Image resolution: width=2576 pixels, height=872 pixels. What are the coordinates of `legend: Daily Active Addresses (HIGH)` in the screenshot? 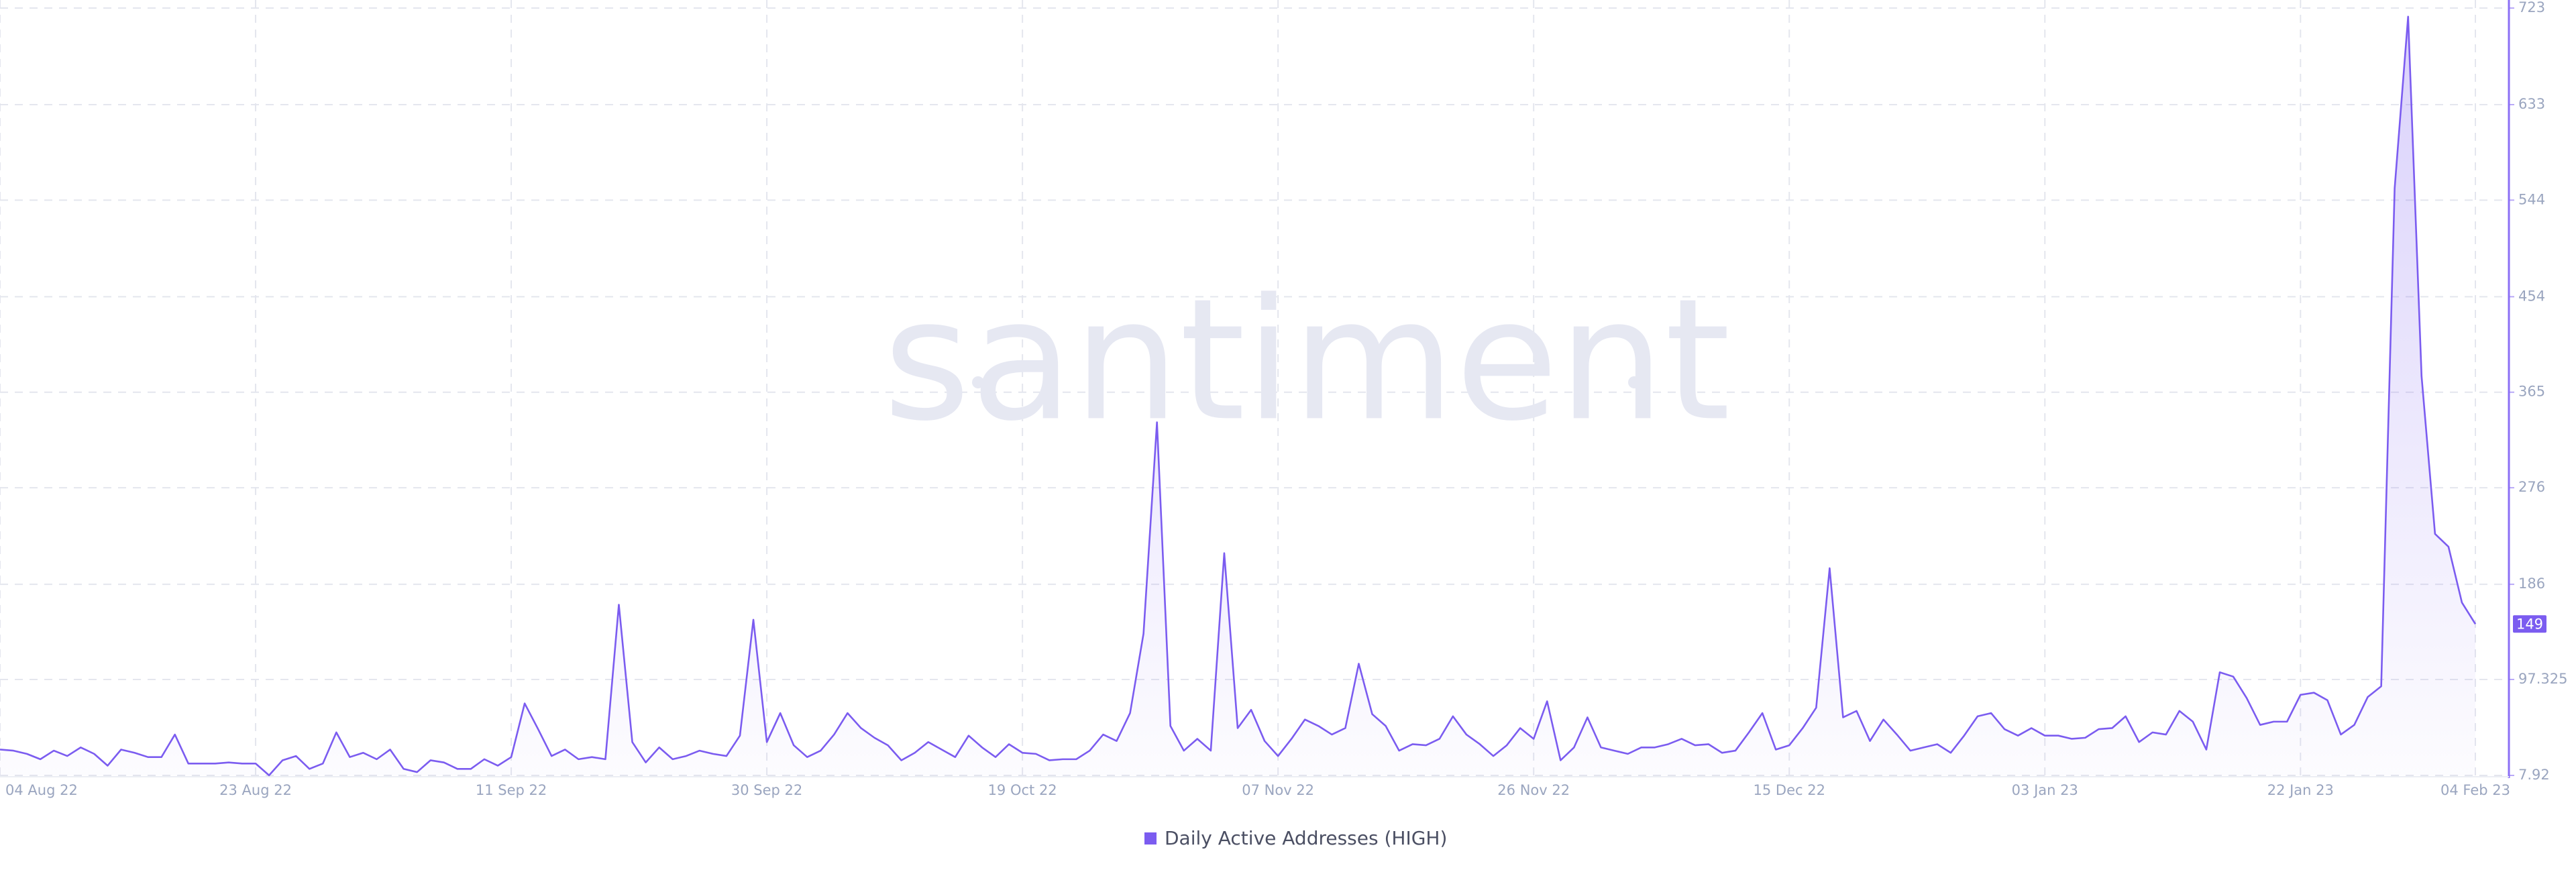 It's located at (1295, 838).